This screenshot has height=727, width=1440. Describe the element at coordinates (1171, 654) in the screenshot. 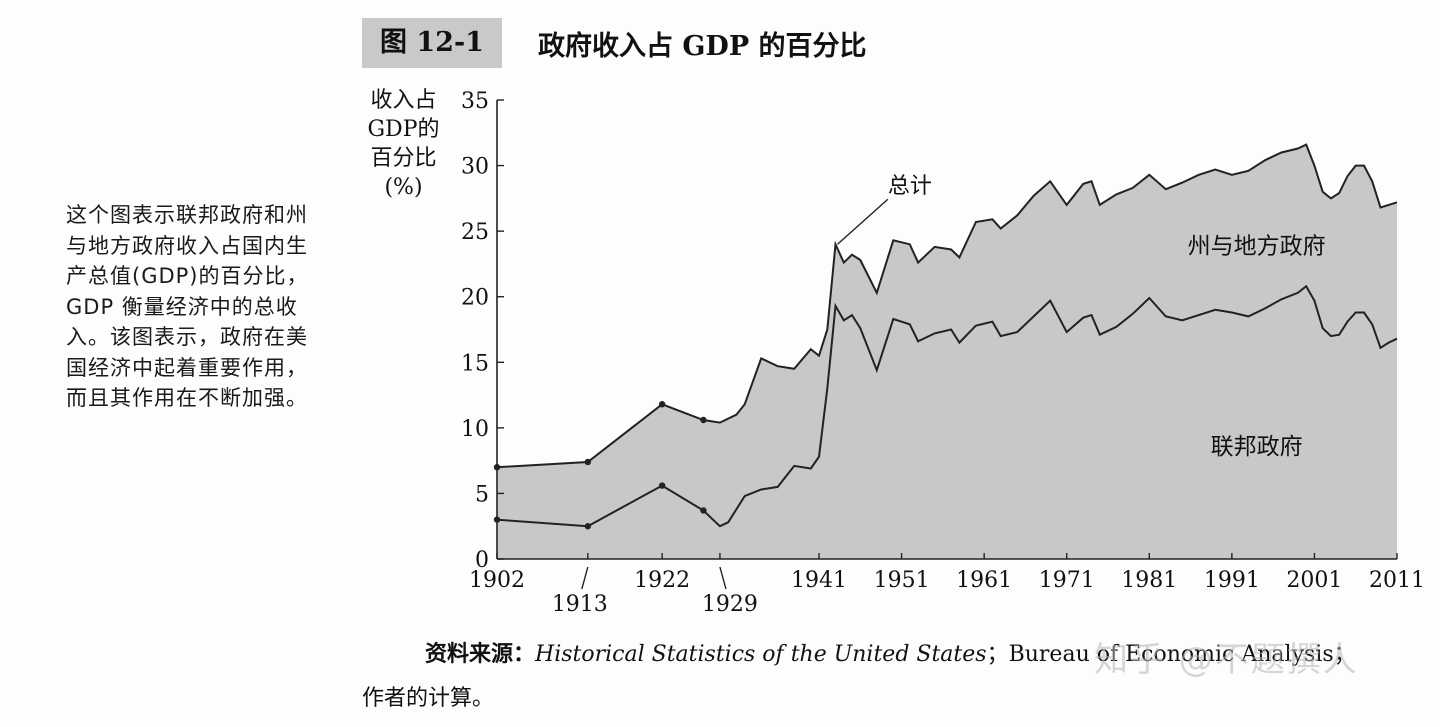

I see `source-rest: ；Bureau of Economic Analysis；` at that location.